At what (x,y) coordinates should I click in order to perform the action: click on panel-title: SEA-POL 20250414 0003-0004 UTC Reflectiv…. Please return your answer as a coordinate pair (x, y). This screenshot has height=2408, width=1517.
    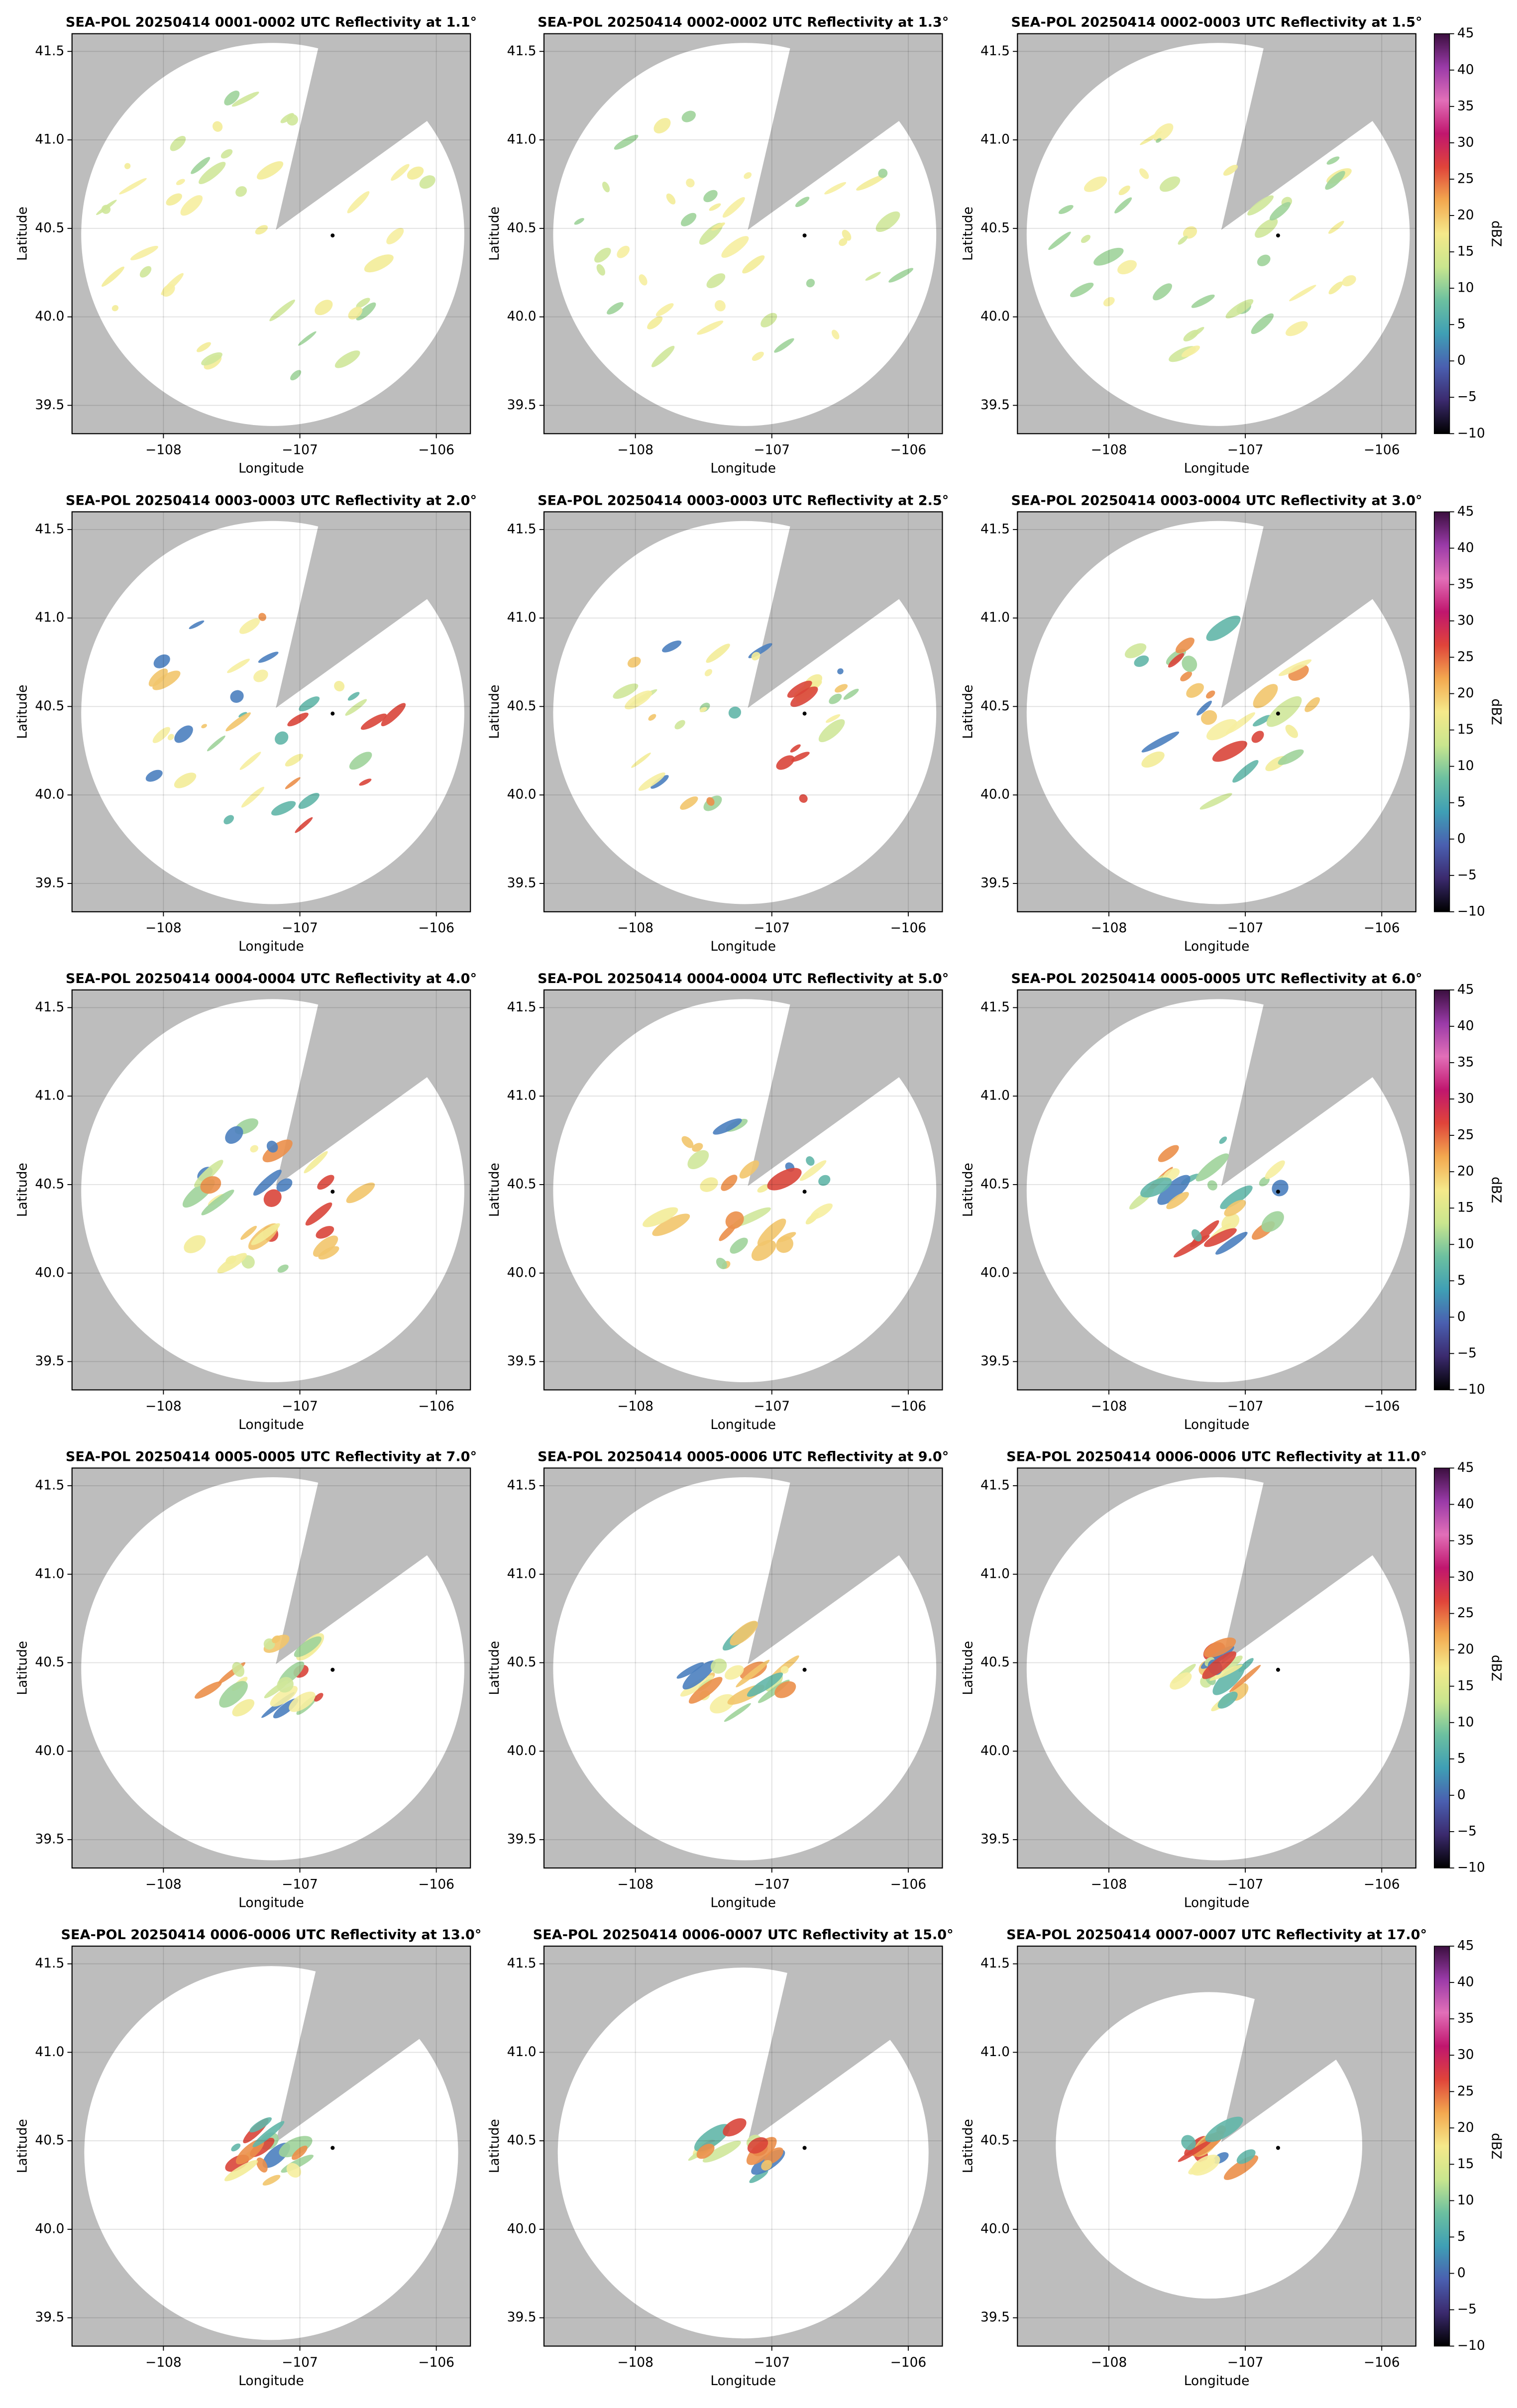
    Looking at the image, I should click on (1216, 500).